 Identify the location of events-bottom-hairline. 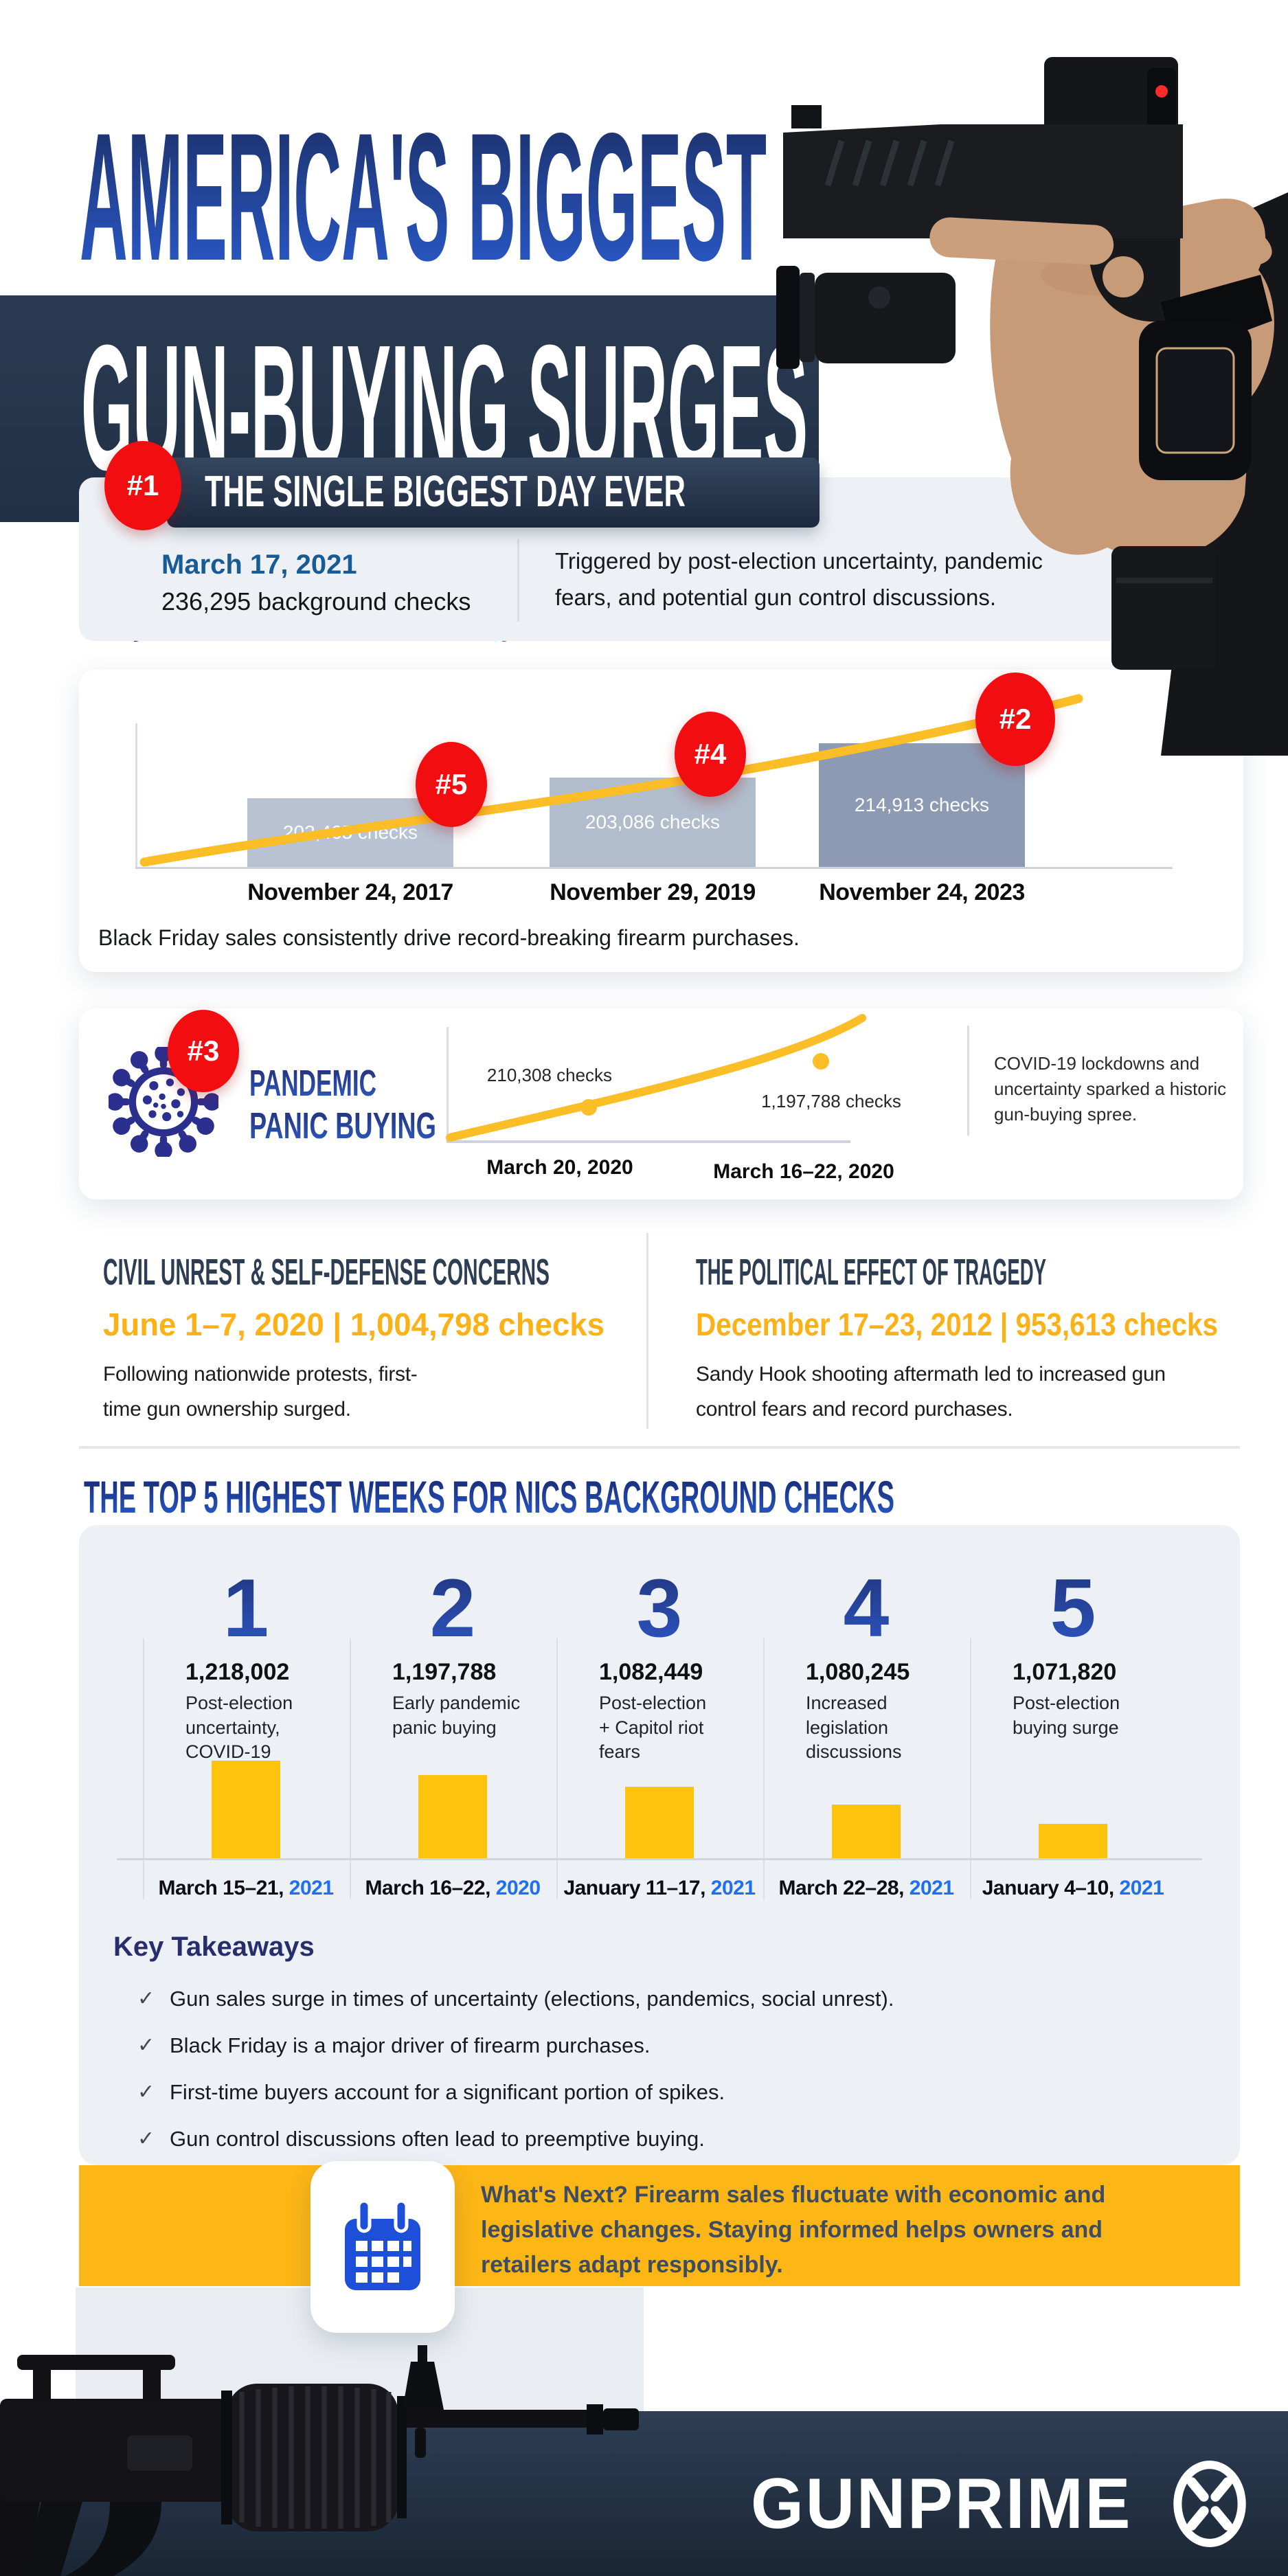
(659, 1447).